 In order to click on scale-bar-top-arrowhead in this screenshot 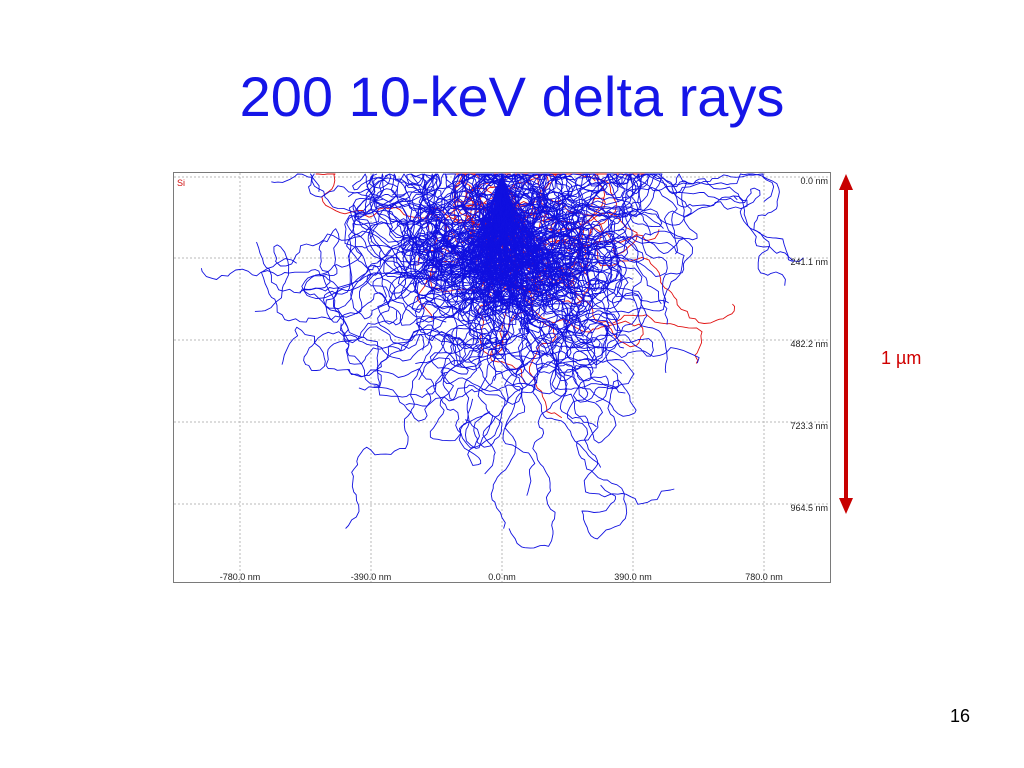, I will do `click(846, 182)`.